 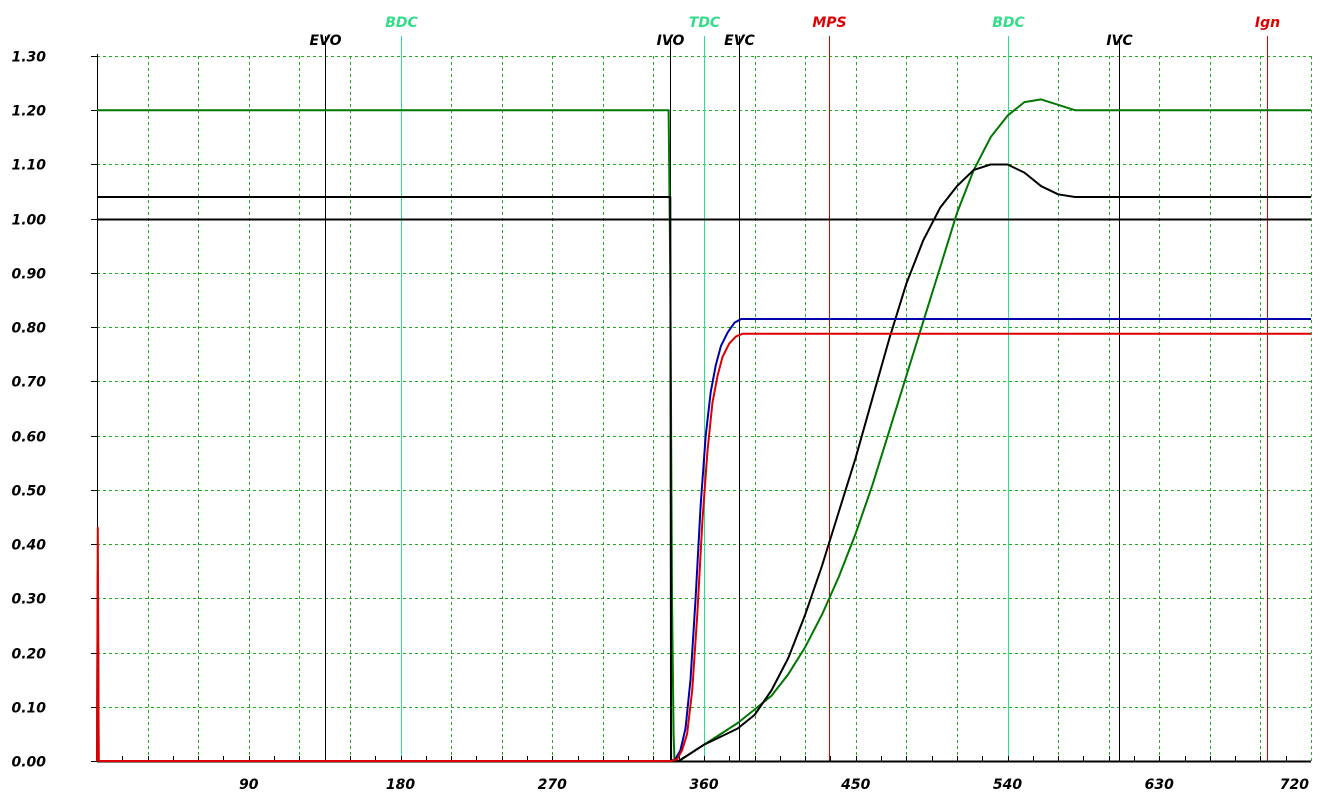 What do you see at coordinates (739, 41) in the screenshot?
I see `event-label: EVC` at bounding box center [739, 41].